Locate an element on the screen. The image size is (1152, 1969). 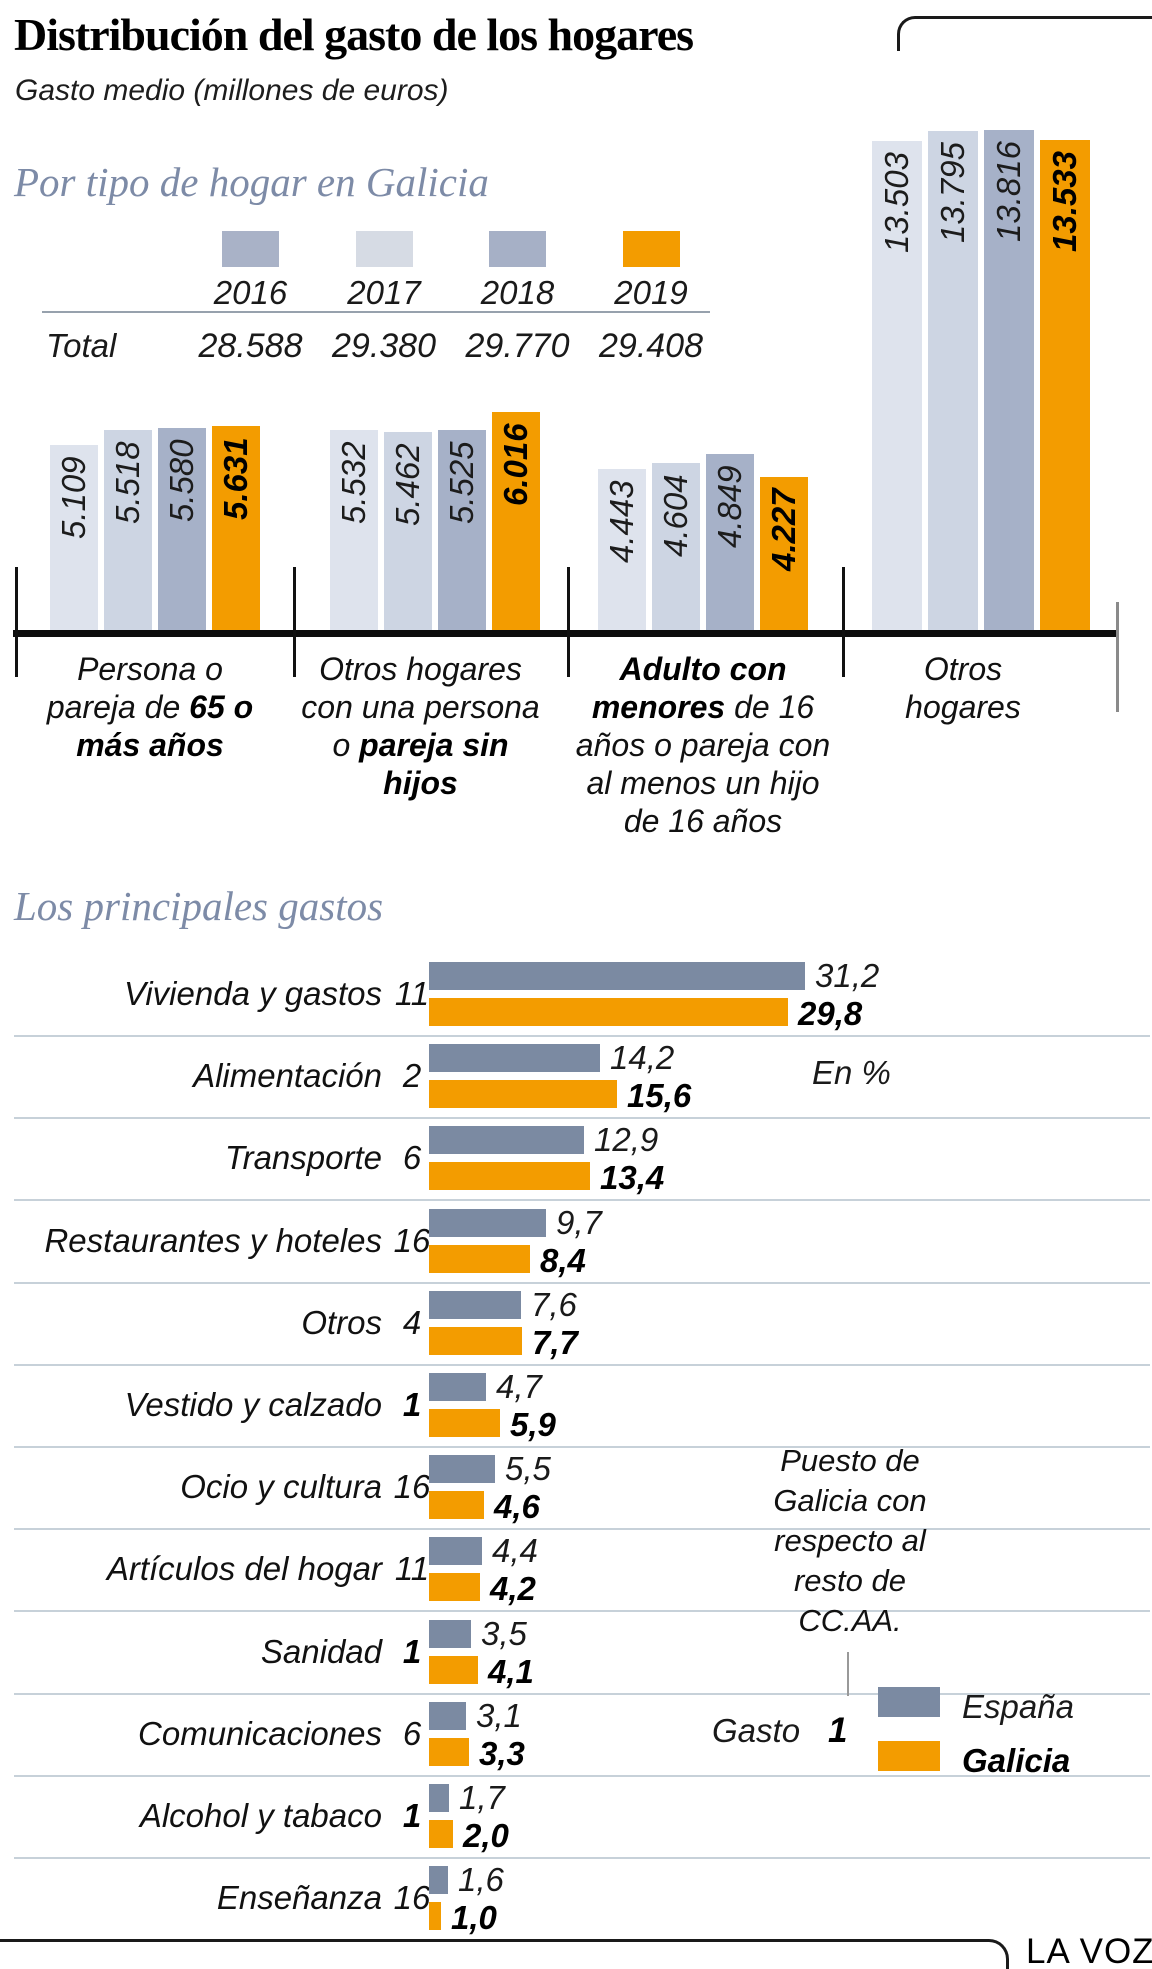
row-label: Vestido y calzado is located at coordinates (253, 1404).